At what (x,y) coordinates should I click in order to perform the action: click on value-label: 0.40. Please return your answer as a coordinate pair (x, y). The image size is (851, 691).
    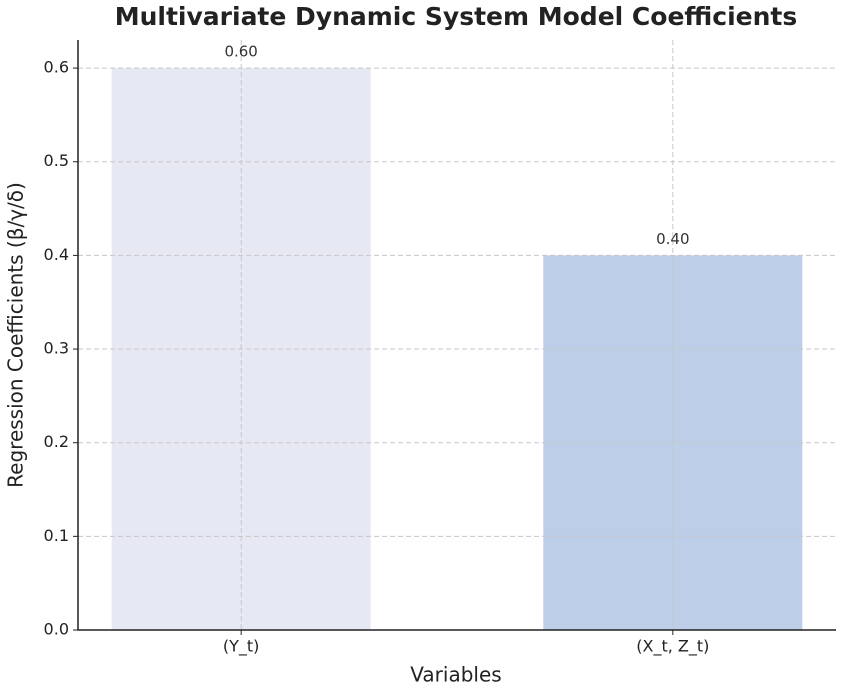
    Looking at the image, I should click on (672, 239).